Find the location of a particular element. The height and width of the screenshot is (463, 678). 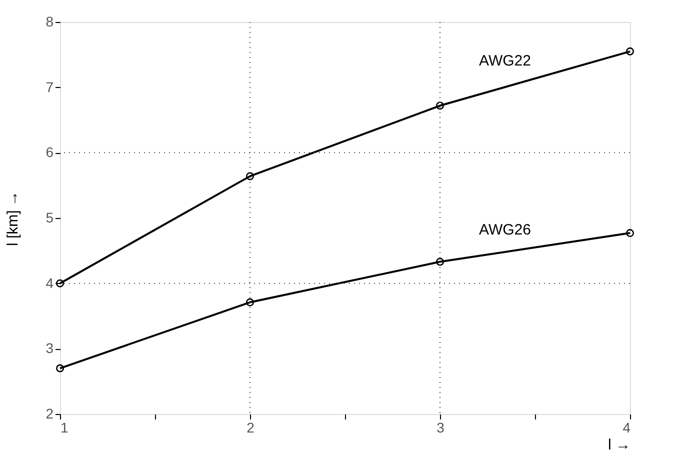

y-tick-label: 6 is located at coordinates (50, 152).